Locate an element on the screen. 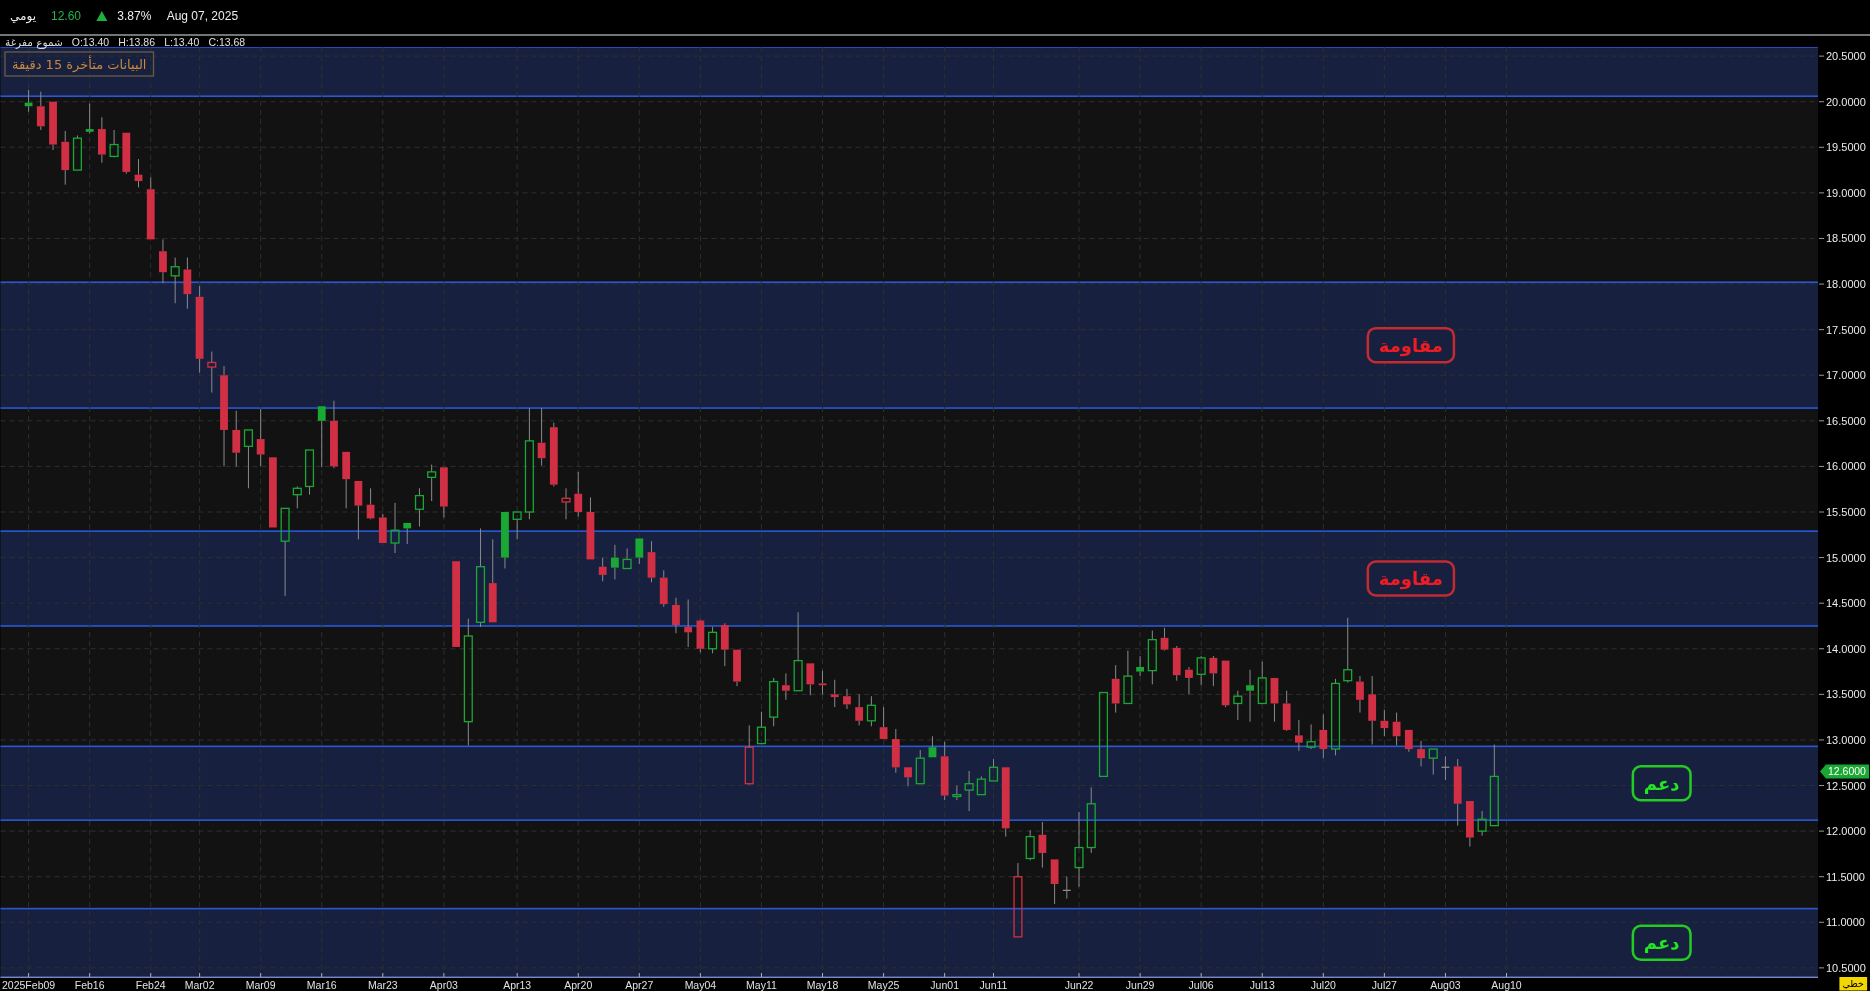 The width and height of the screenshot is (1870, 991). x-tick-label: Apr20 is located at coordinates (578, 984).